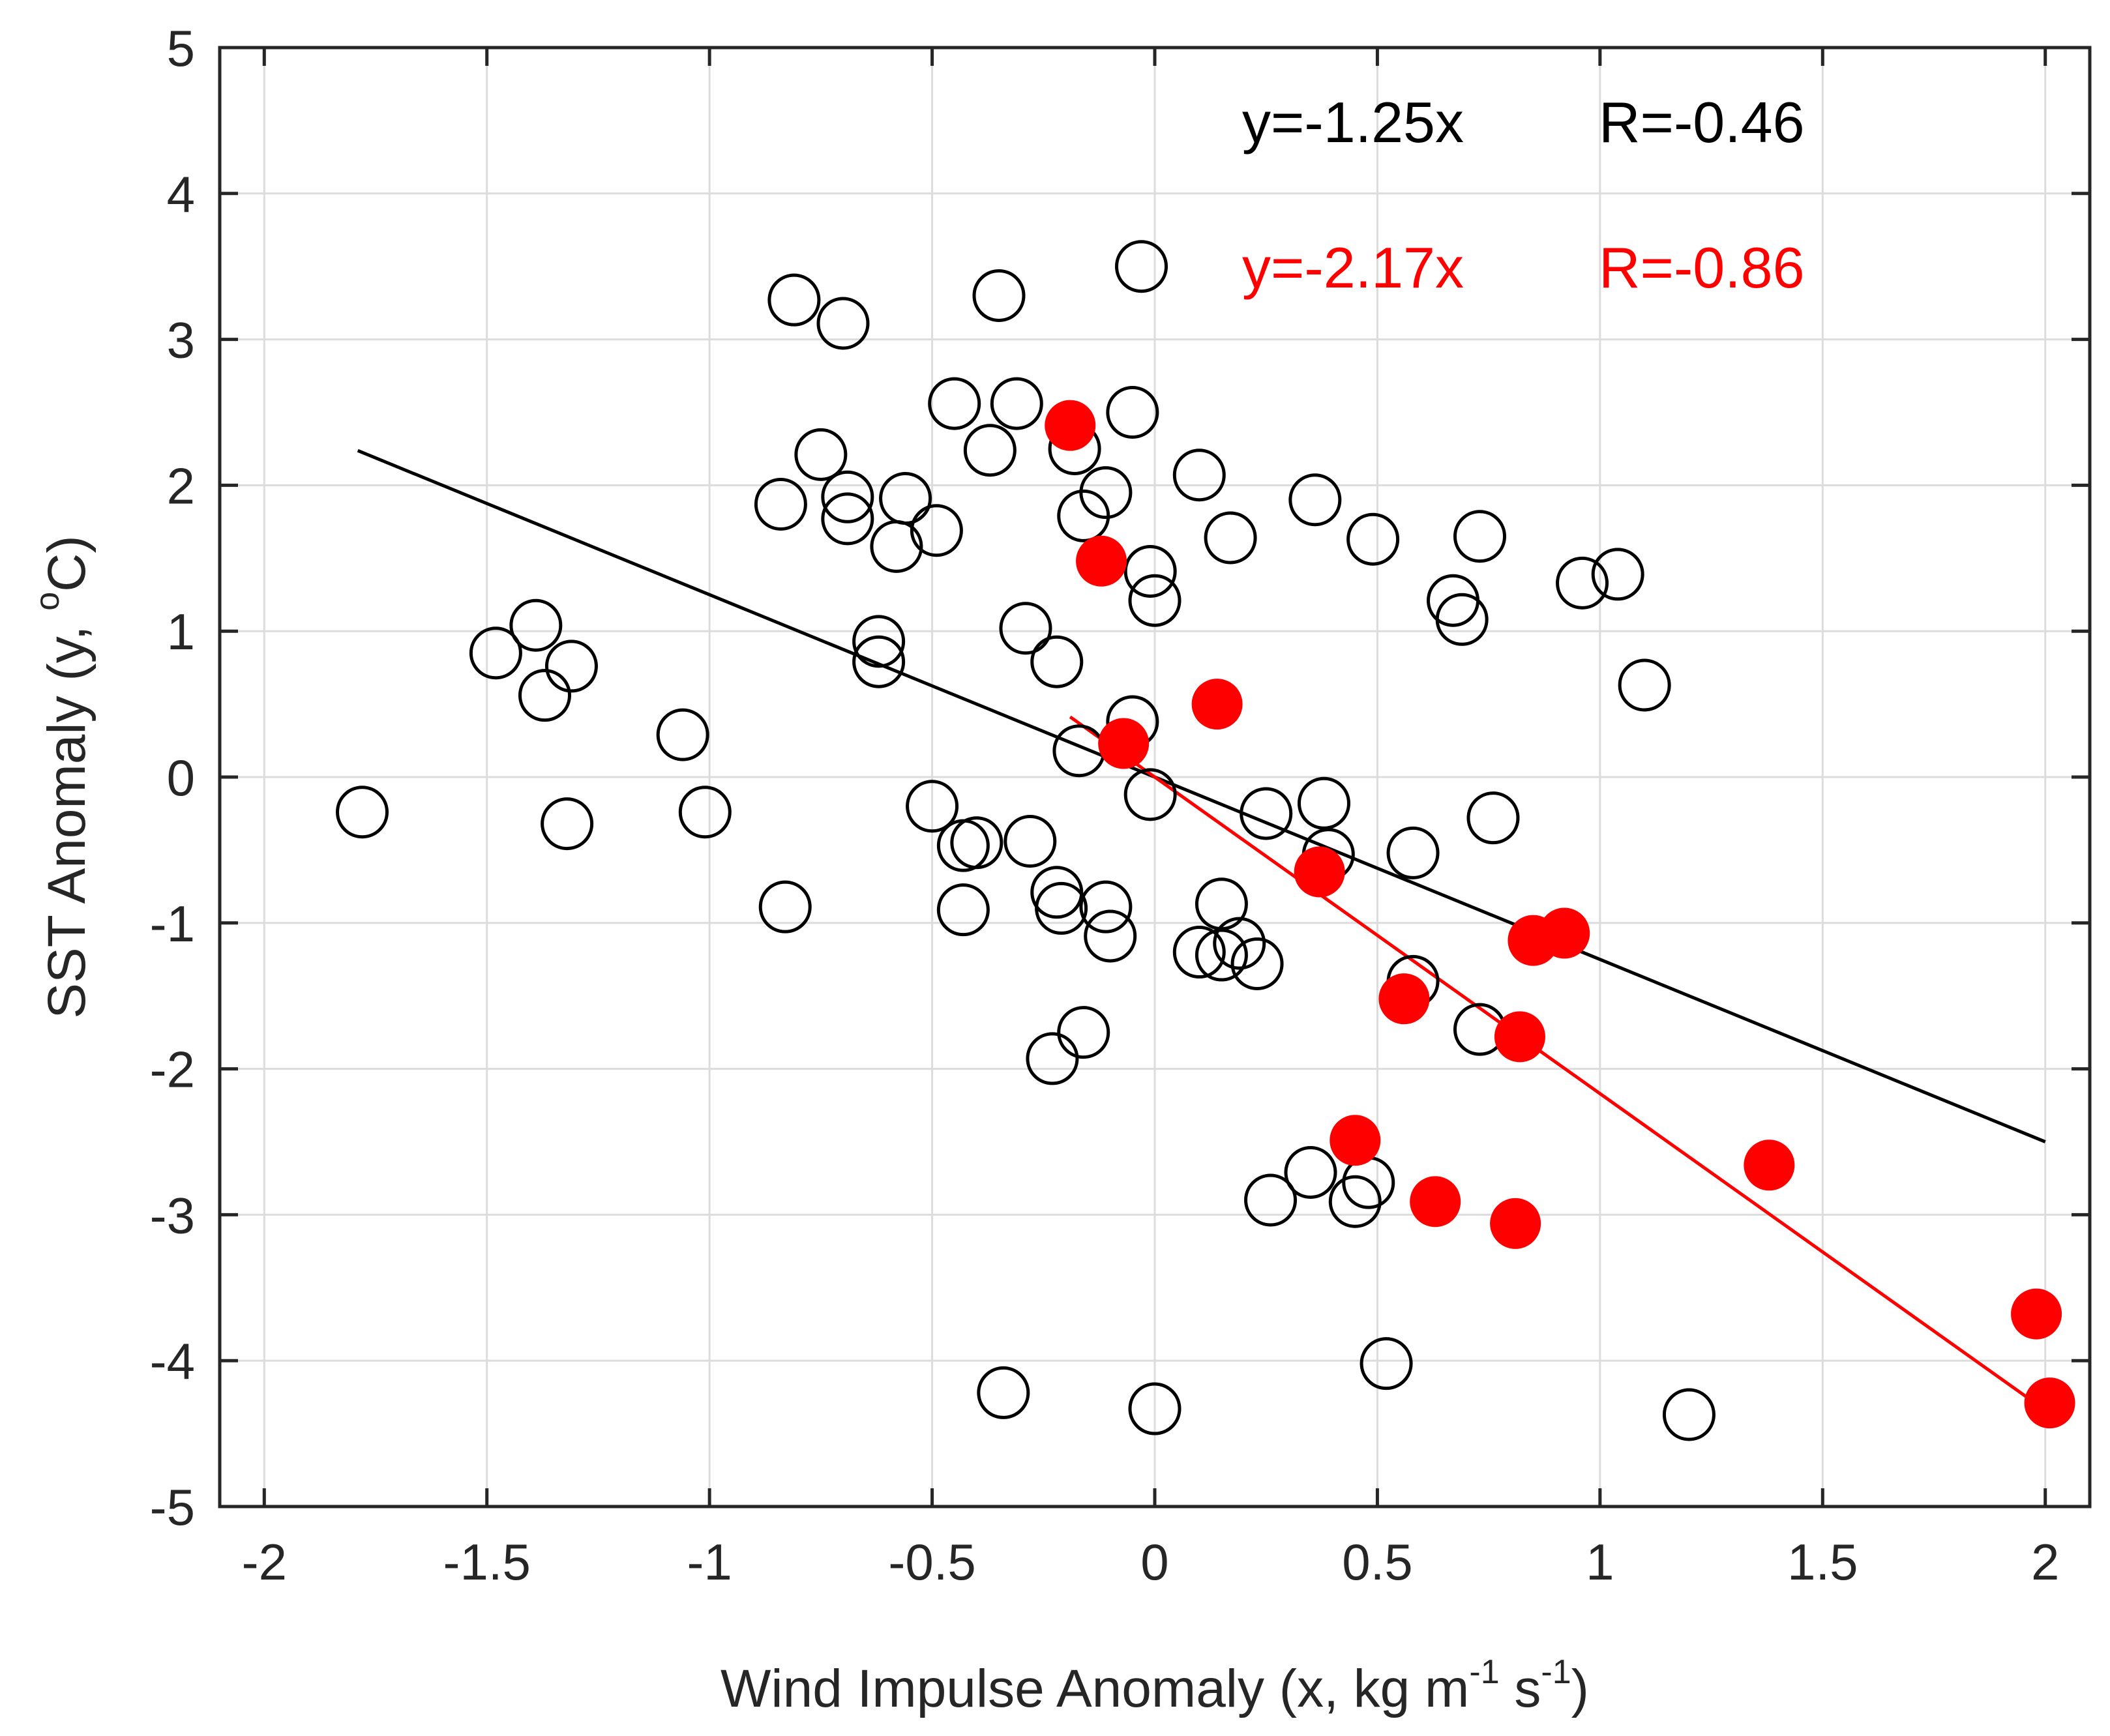 This screenshot has width=2110, height=1736. Describe the element at coordinates (181, 48) in the screenshot. I see `y-tick-label: 5` at that location.